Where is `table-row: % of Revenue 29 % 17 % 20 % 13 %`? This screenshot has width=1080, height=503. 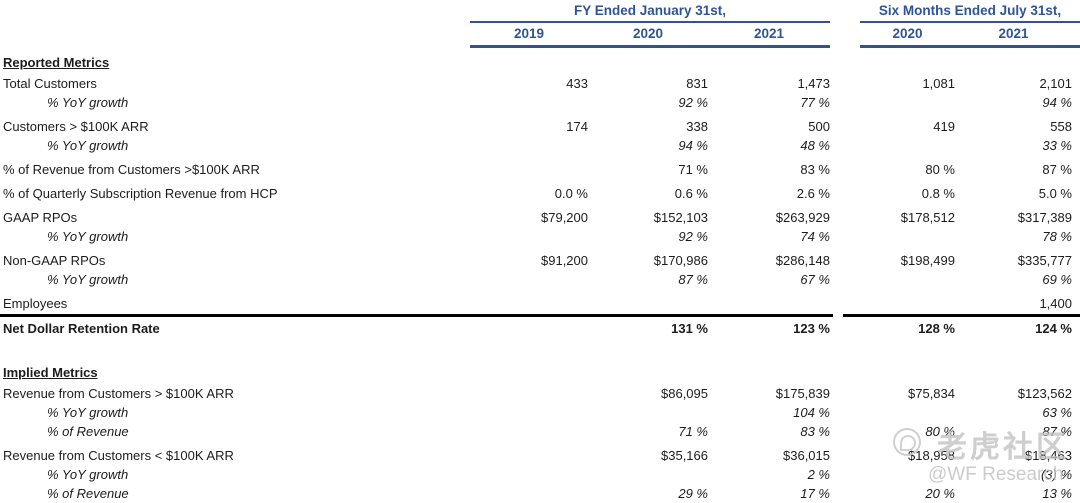
table-row: % of Revenue 29 % 17 % 20 % 13 % is located at coordinates (540, 493).